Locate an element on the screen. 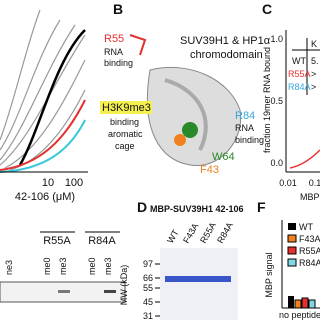 This screenshot has height=320, width=320. label: R55 is located at coordinates (114, 39).